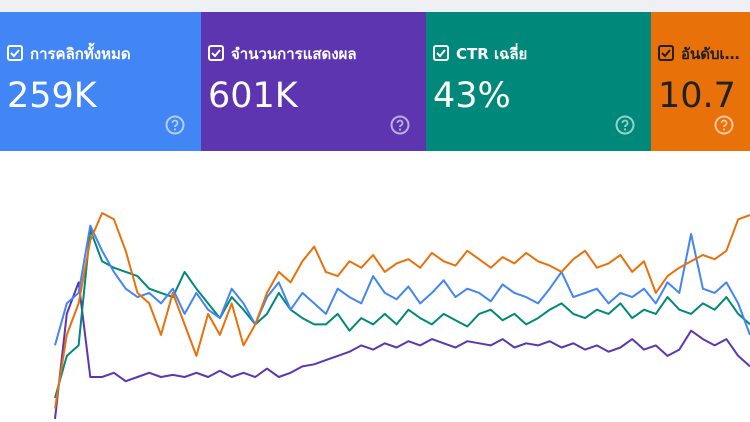  I want to click on metric-card: จำนวนการแสดงผล 601K, so click(313, 81).